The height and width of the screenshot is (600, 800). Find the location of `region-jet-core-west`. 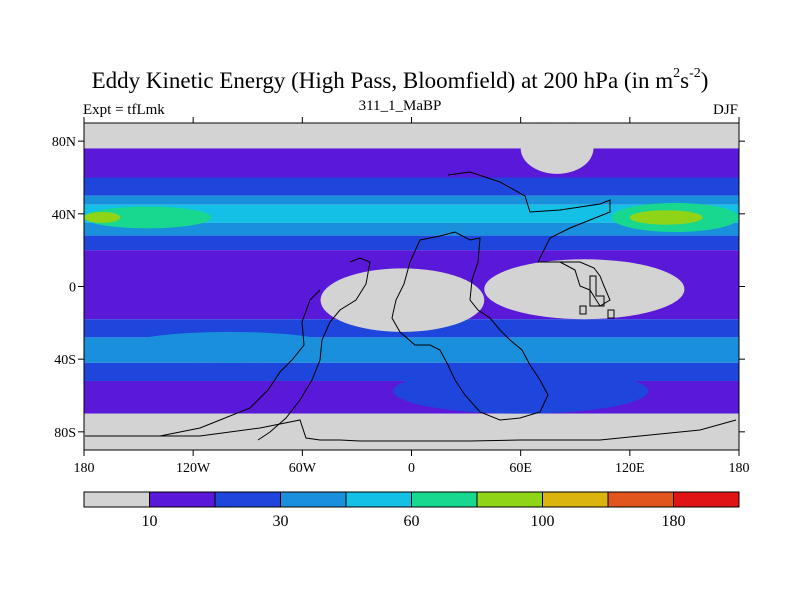

region-jet-core-west is located at coordinates (148, 217).